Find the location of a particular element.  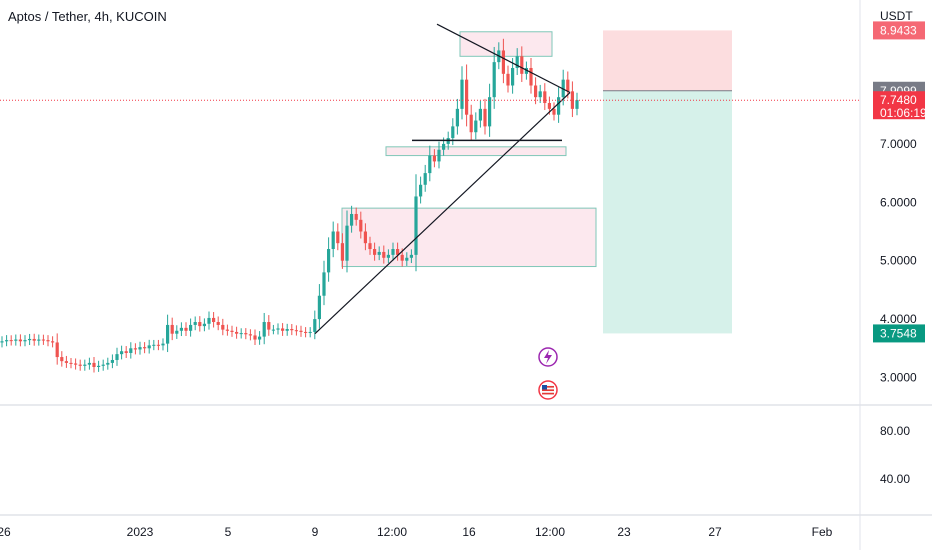

price-tag-bg is located at coordinates (899, 30).